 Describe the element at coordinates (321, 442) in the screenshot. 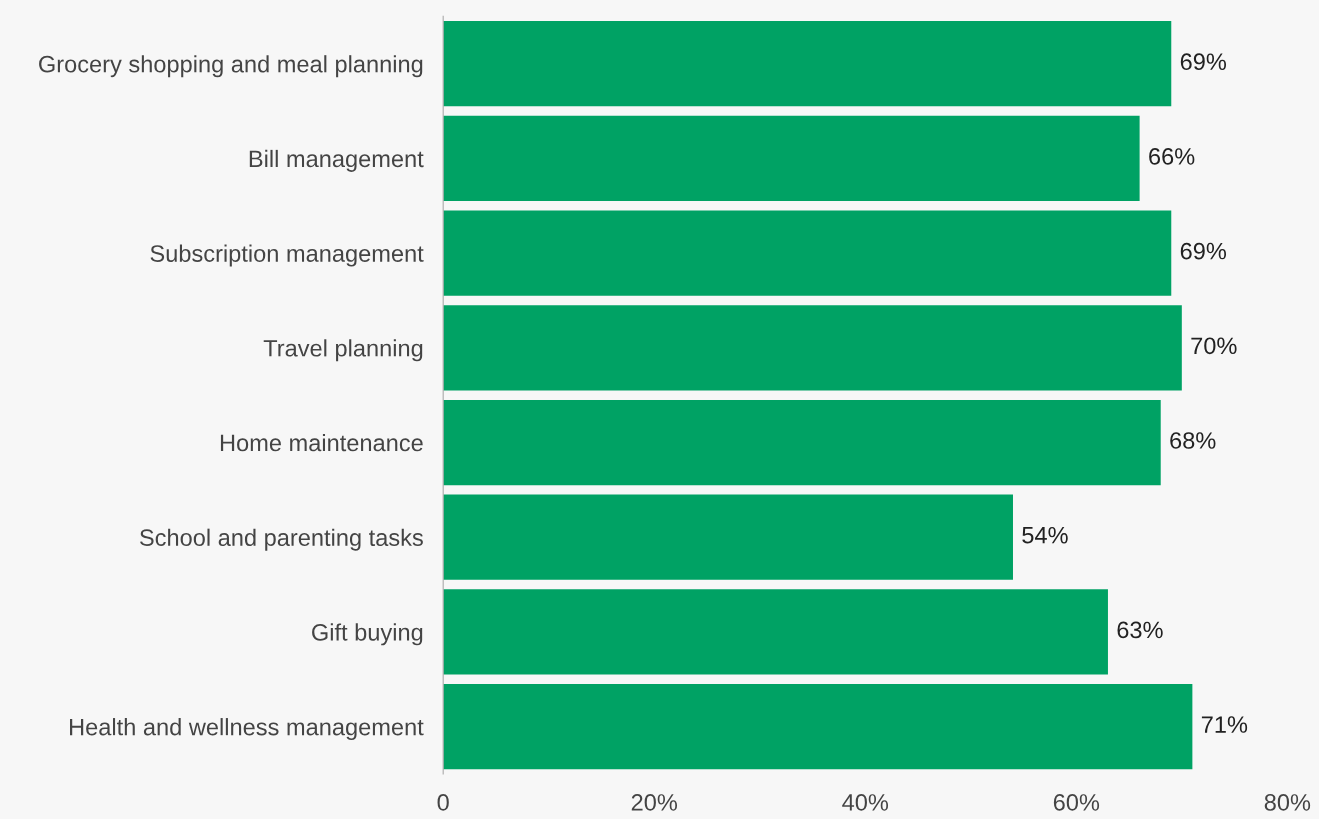

I see `y-tick-label: Home maintenance` at that location.